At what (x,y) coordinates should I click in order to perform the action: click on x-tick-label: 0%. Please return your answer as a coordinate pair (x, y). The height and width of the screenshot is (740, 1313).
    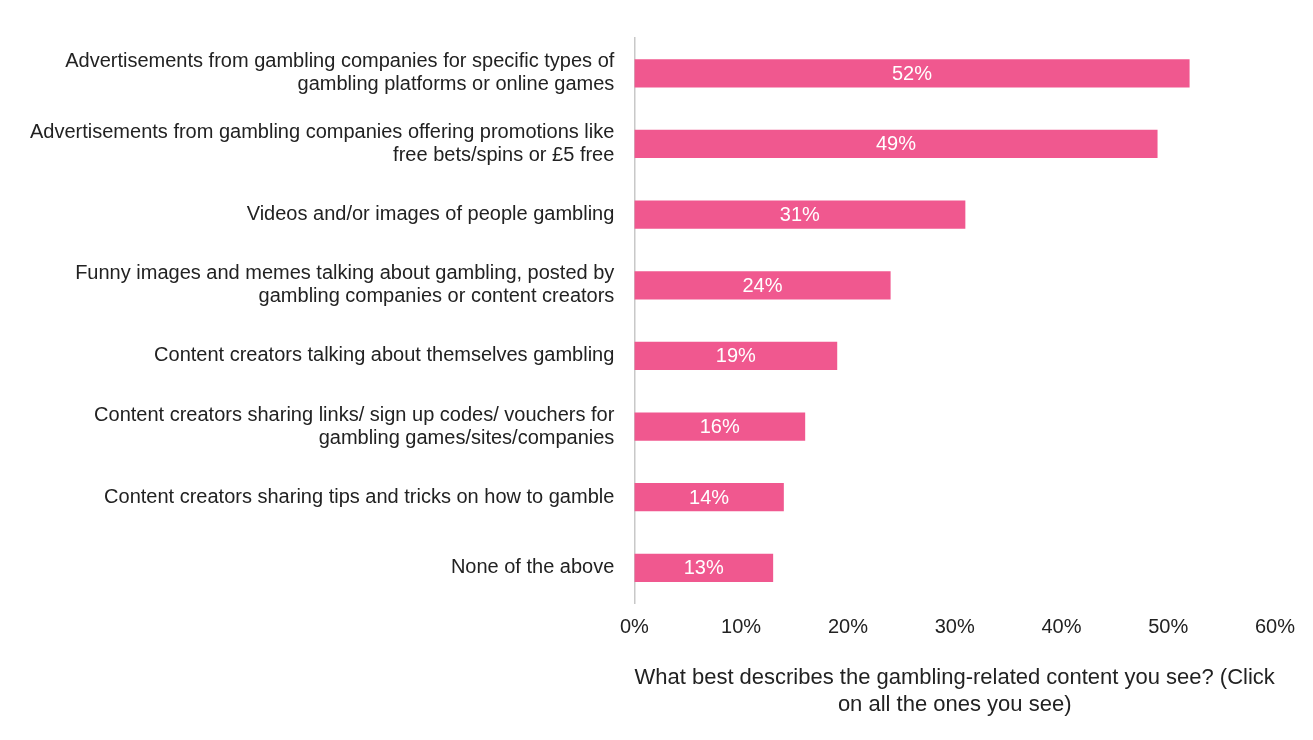
    Looking at the image, I should click on (634, 625).